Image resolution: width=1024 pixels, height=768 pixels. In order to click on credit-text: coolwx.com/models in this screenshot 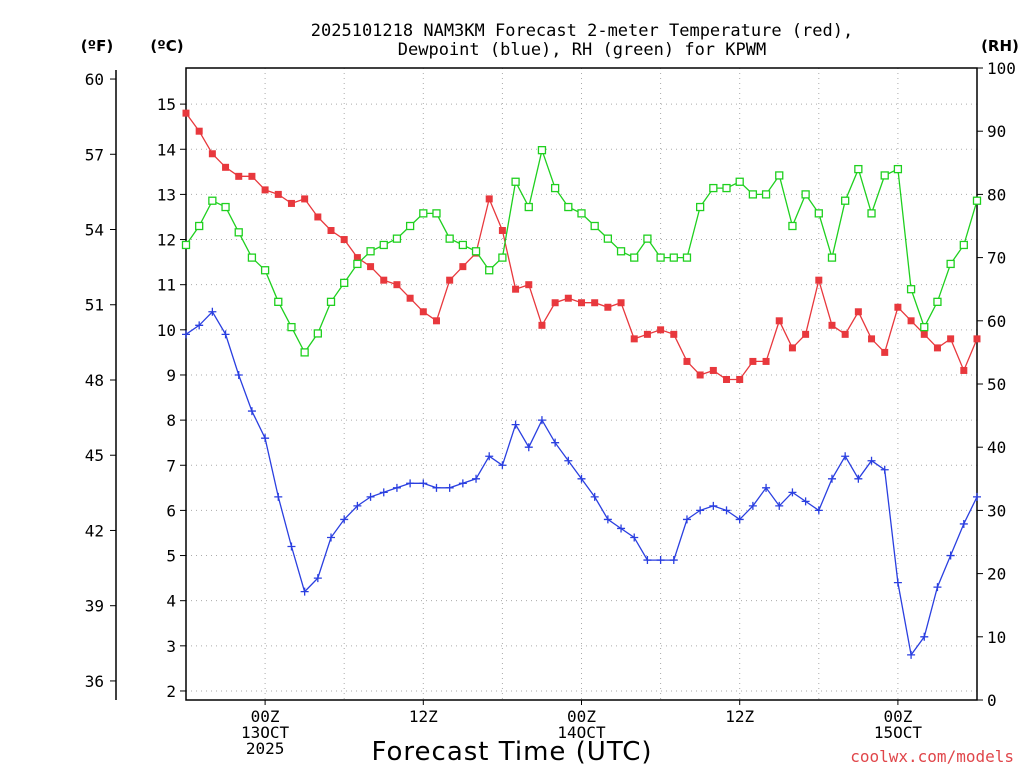, I will do `click(932, 756)`.